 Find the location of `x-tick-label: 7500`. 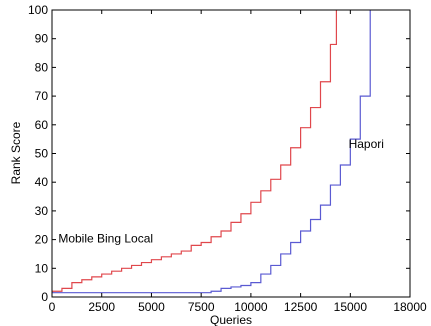

x-tick-label: 7500 is located at coordinates (201, 307).